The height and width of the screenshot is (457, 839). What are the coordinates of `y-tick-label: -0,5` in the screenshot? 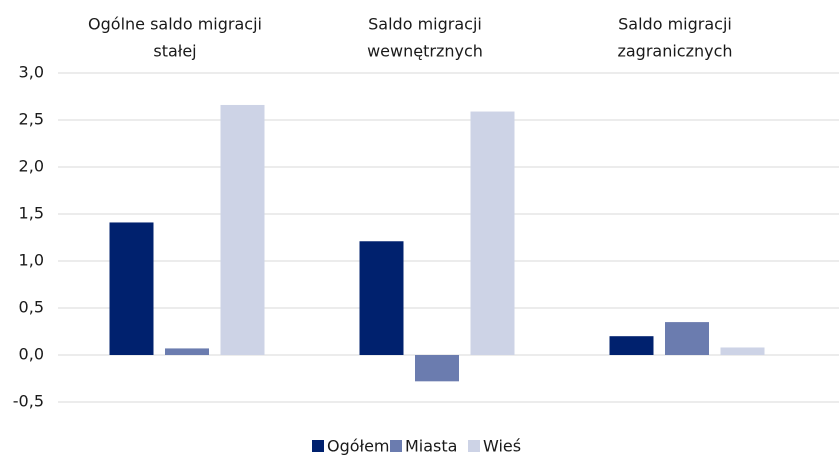 It's located at (28, 401).